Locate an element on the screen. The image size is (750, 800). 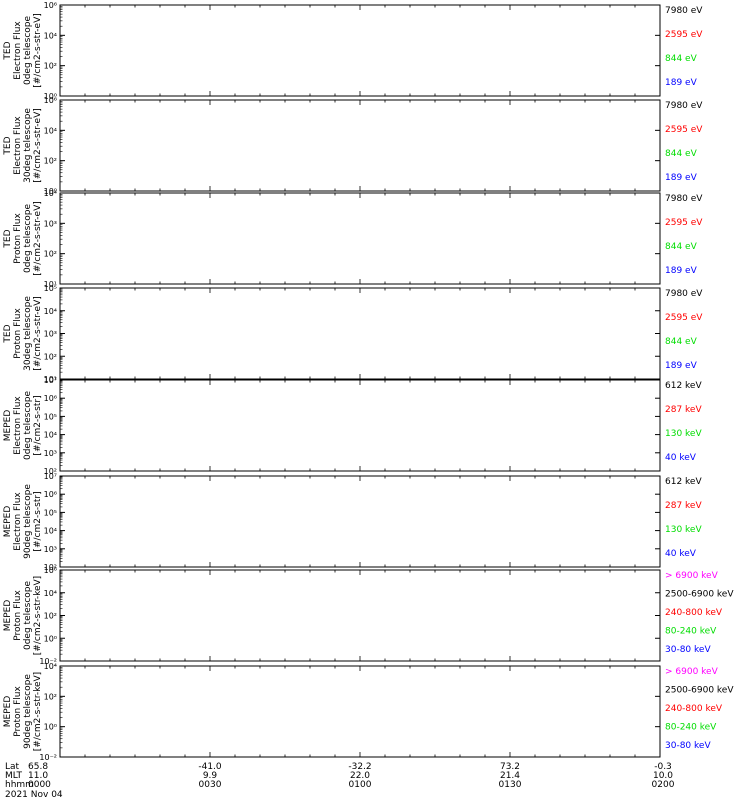
y-tick-label: 10⁻² is located at coordinates (48, 757).